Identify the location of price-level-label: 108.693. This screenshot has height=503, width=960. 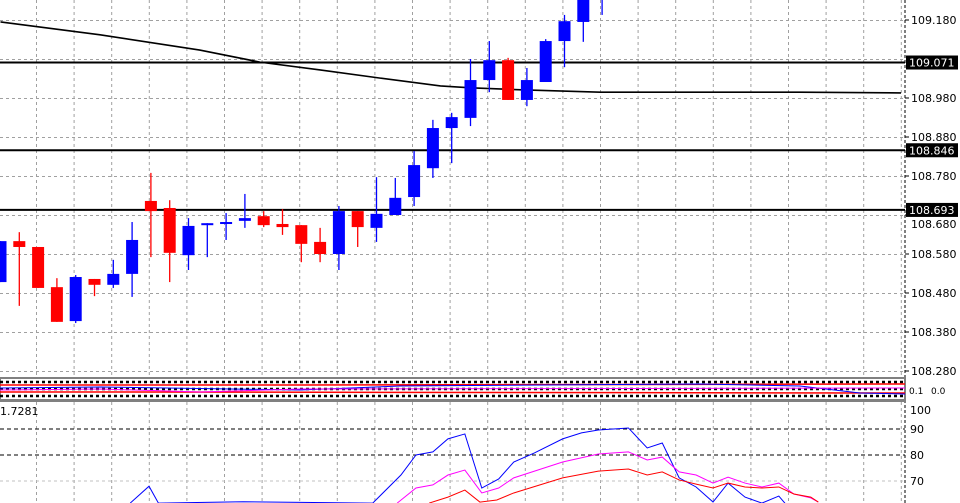
(932, 210).